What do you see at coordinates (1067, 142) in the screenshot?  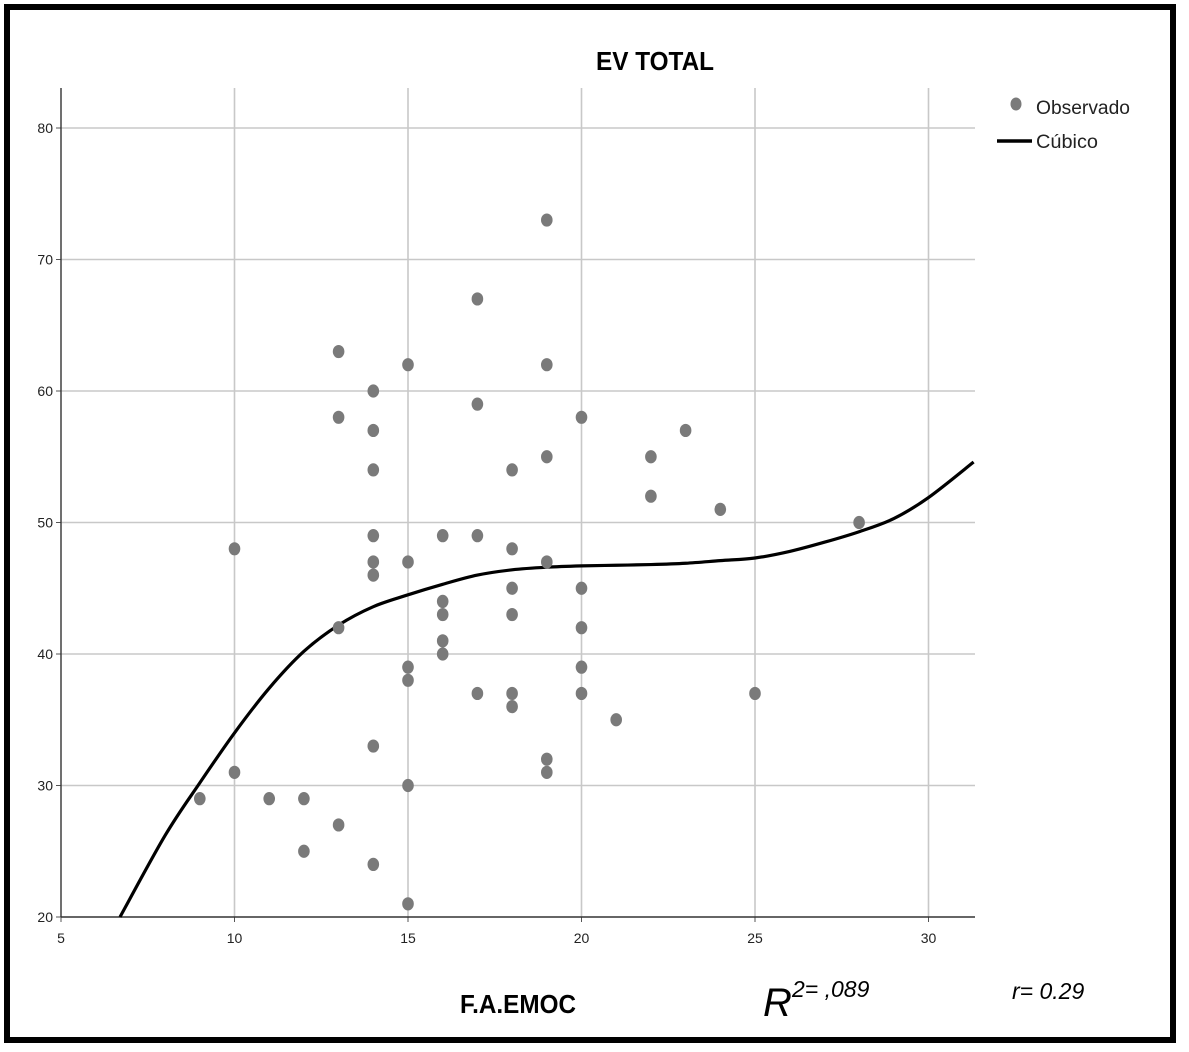 I see `legend-cubic-label: Cúbico` at bounding box center [1067, 142].